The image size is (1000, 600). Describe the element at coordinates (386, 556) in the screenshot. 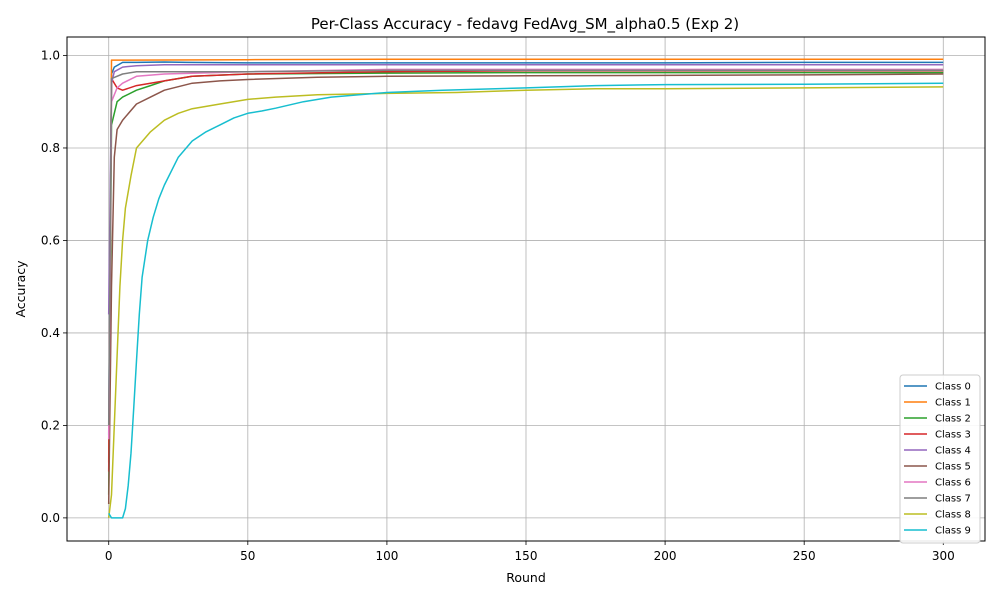

I see `x-tick-label: 100` at that location.